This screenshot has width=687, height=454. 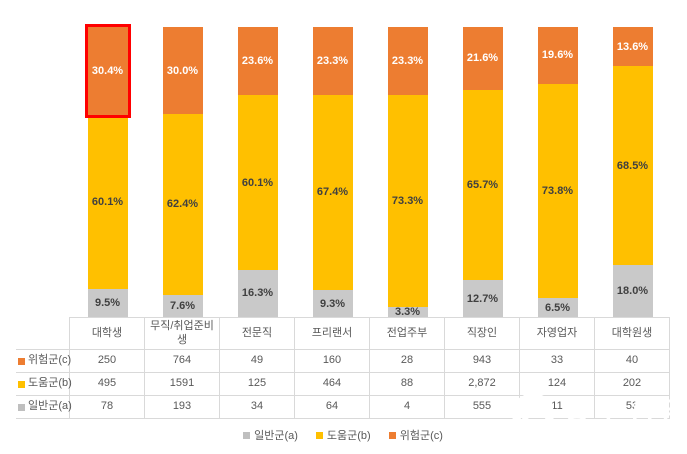 I want to click on segment-label: 3.3%, so click(x=407, y=312).